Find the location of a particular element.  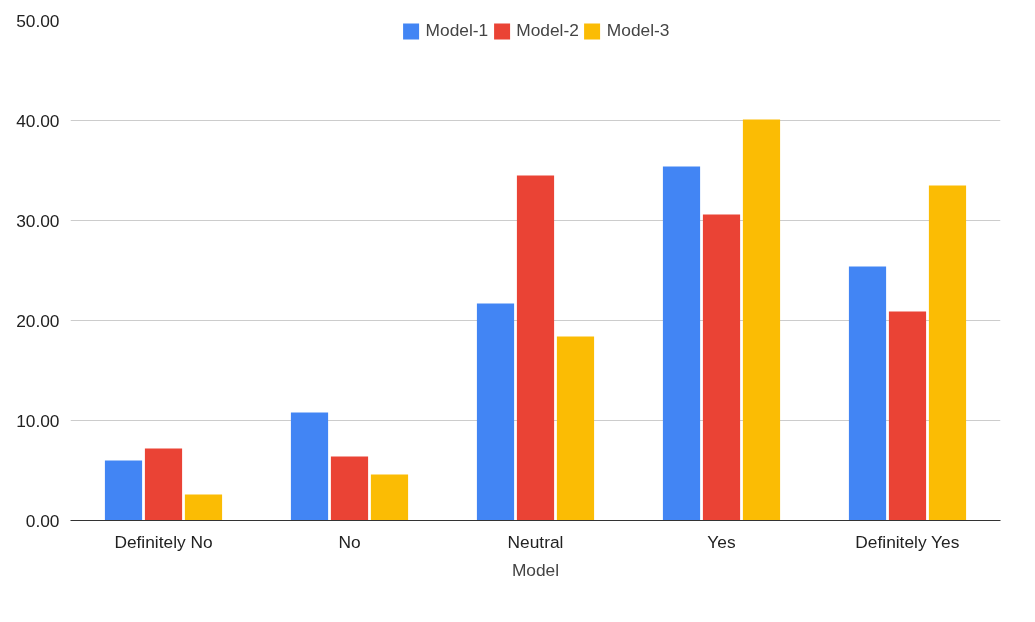

y-tick-label: 10.00 is located at coordinates (38, 420).